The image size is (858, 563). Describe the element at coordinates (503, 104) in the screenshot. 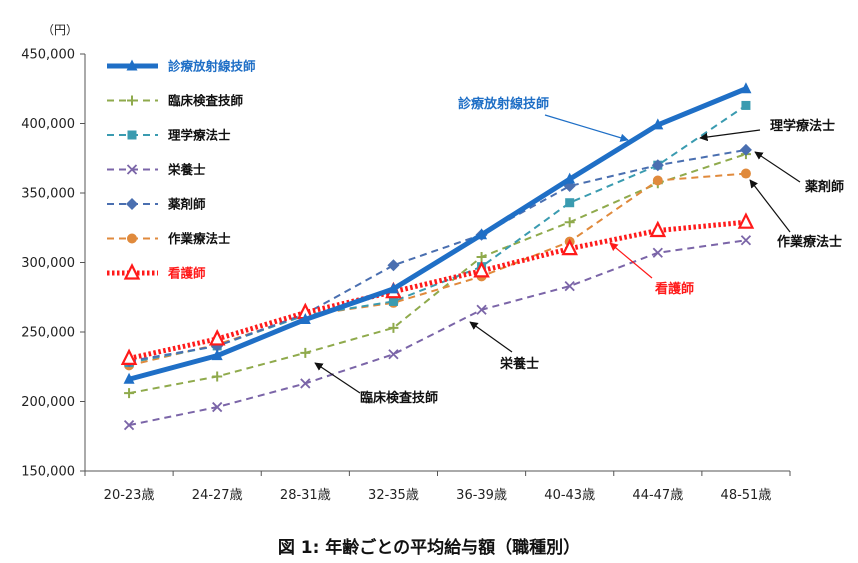

I see `annotation-label: 診療放射線技師` at that location.